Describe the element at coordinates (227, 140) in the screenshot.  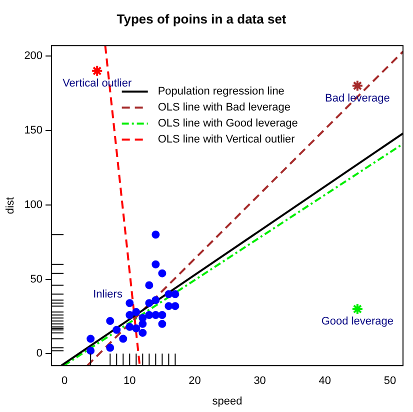
I see `legend-label: OLS line with Vertical outlier` at that location.